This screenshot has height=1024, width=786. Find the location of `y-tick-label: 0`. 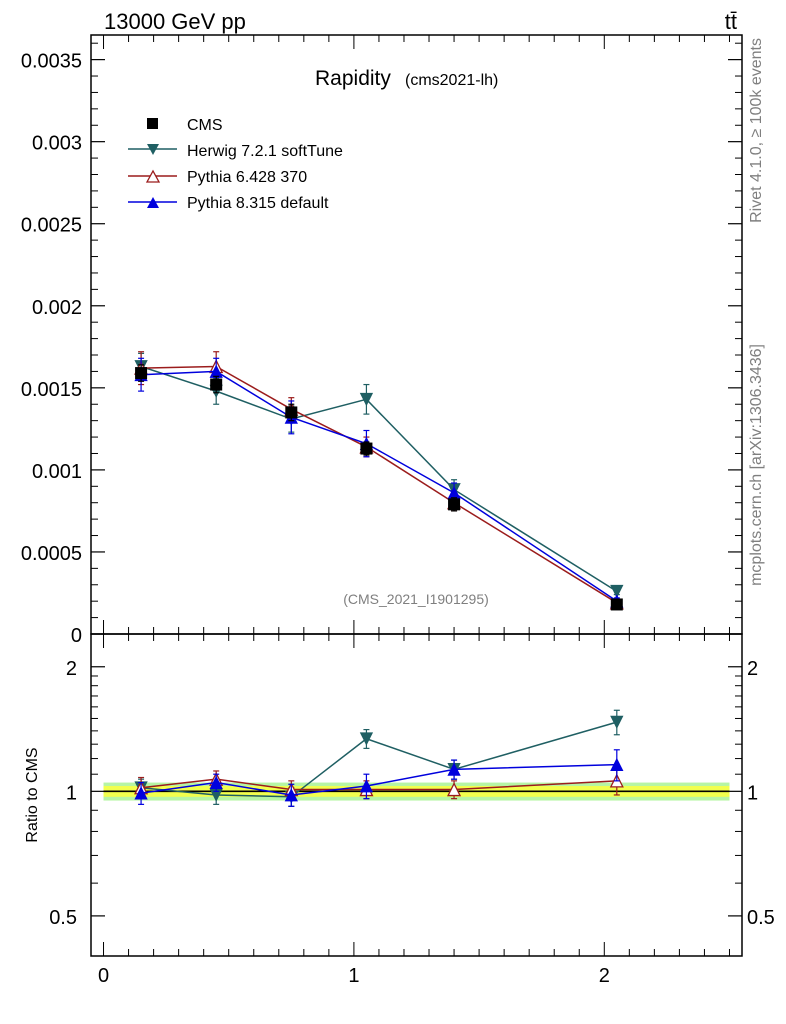

y-tick-label: 0 is located at coordinates (76, 636).